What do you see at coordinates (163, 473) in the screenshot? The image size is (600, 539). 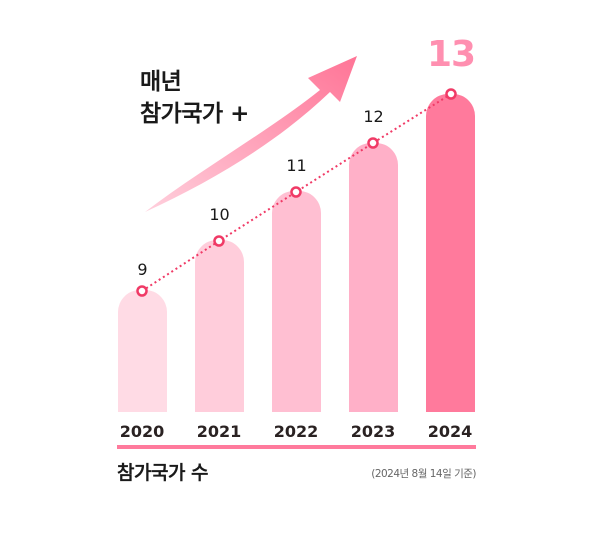 I see `chart-footer-title: 참가국가 수` at bounding box center [163, 473].